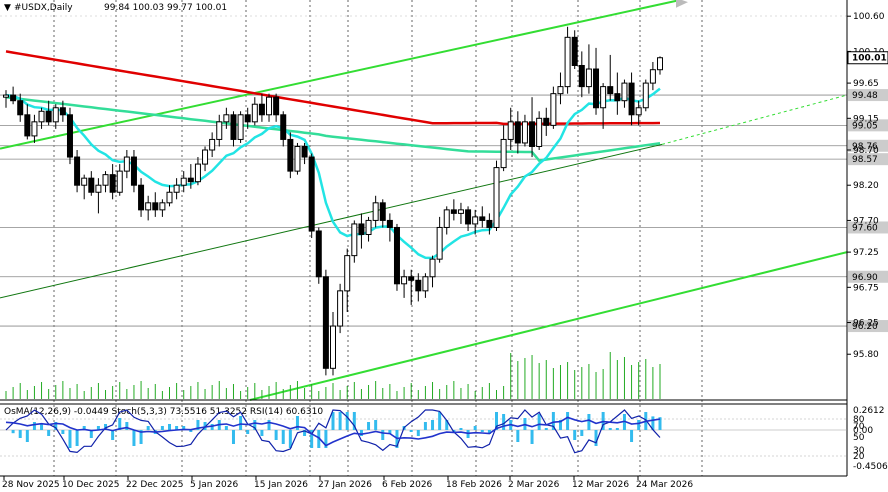  I want to click on price-tick-label: 97.70, so click(866, 221).